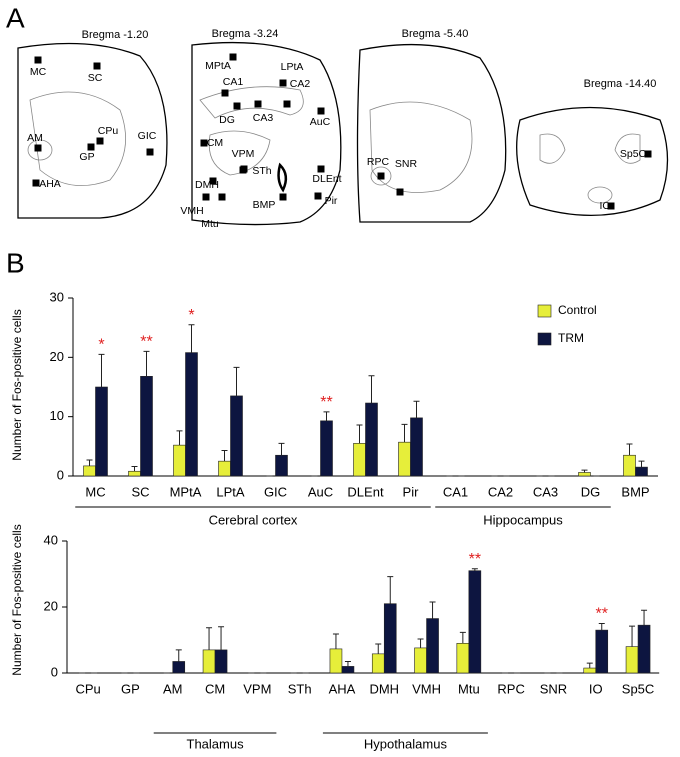 This screenshot has width=680, height=757. Describe the element at coordinates (173, 688) in the screenshot. I see `x-tick-label: AM` at that location.